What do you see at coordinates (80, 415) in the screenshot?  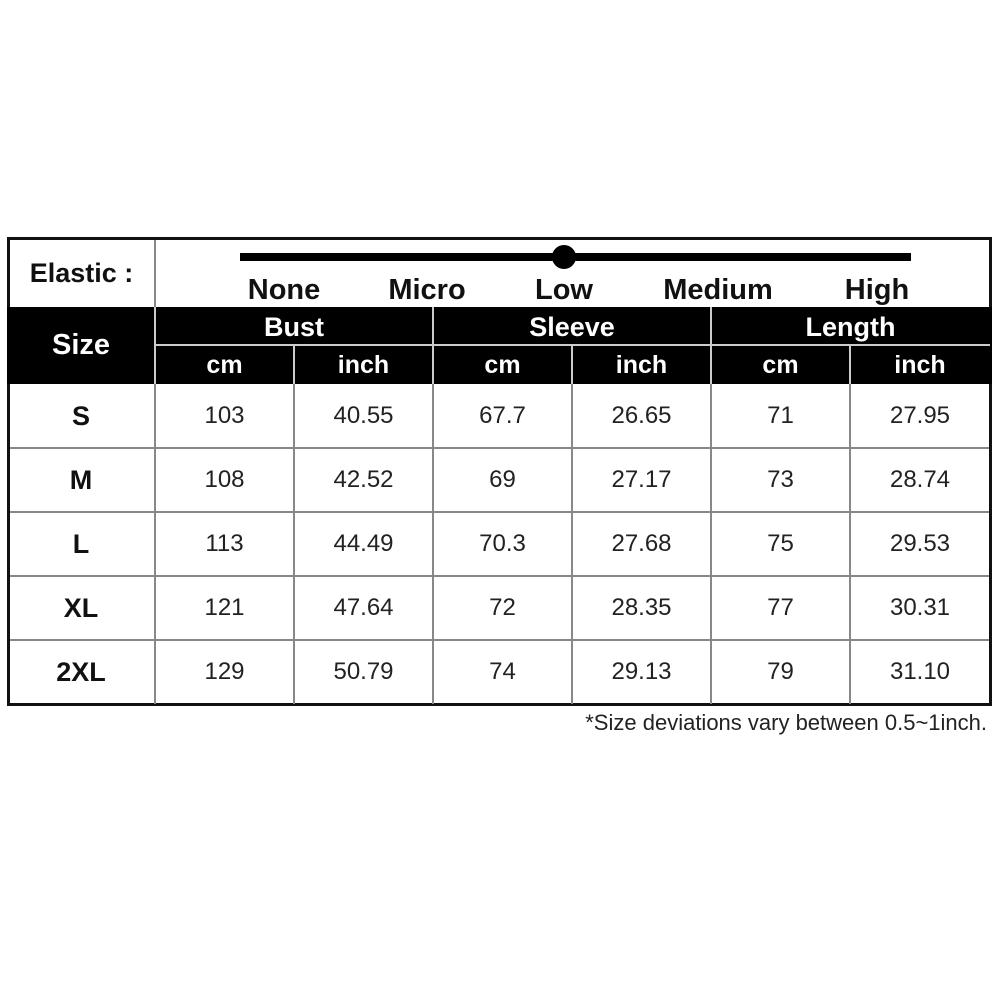 I see `table-row-size: S` at bounding box center [80, 415].